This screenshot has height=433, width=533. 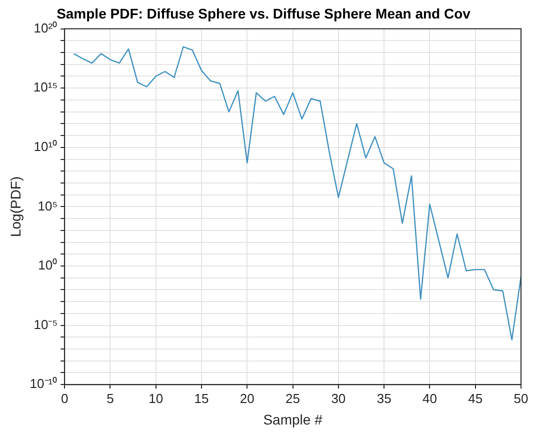 I want to click on x-tick-label: 5, so click(x=110, y=398).